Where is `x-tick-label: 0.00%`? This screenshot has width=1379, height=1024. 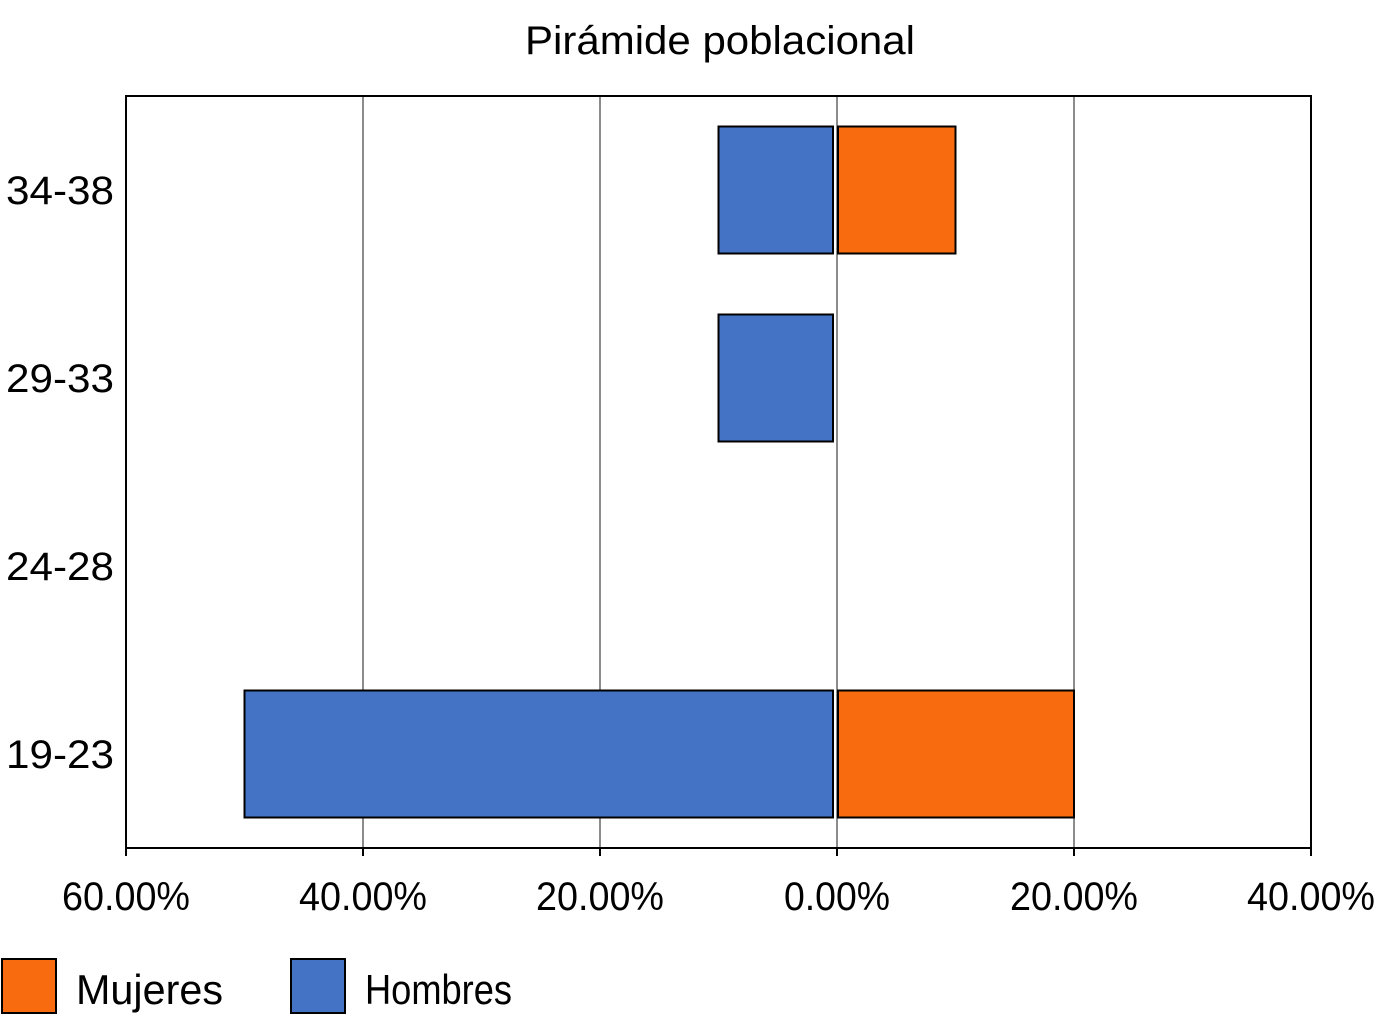
x-tick-label: 0.00% is located at coordinates (837, 897).